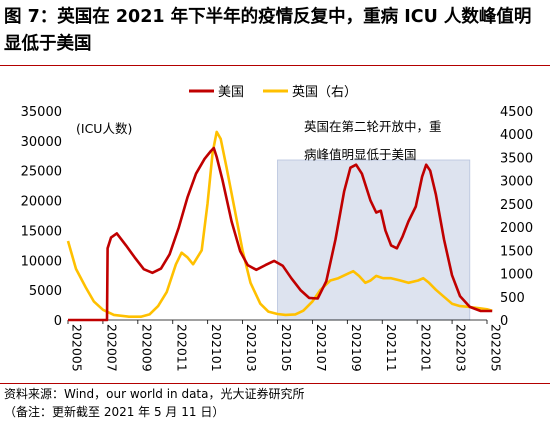 This screenshot has height=426, width=550. I want to click on legend: 美国 英国（右）, so click(273, 92).